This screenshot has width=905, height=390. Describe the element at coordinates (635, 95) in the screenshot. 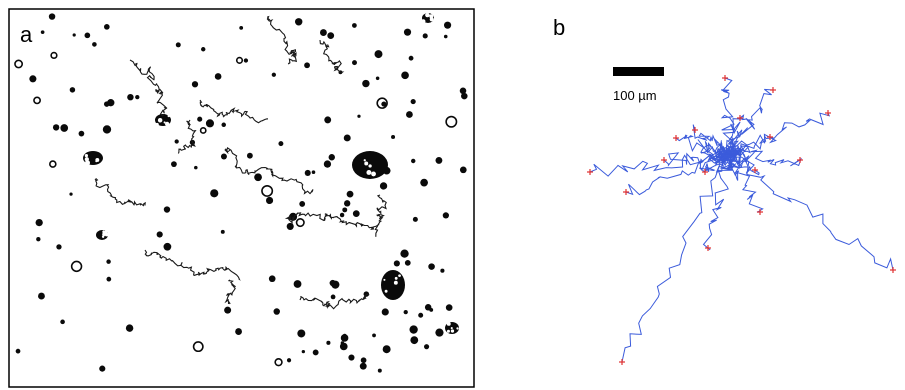

I see `scale-bar-label: 100 µm` at that location.